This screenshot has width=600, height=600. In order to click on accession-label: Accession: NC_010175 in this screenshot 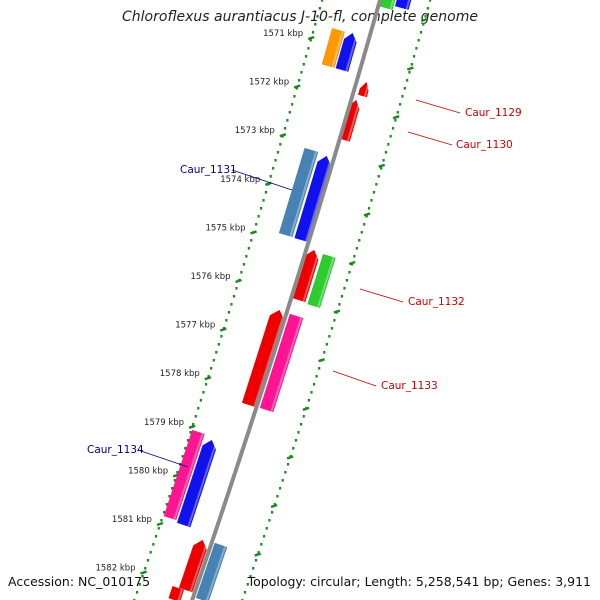, I will do `click(79, 581)`.